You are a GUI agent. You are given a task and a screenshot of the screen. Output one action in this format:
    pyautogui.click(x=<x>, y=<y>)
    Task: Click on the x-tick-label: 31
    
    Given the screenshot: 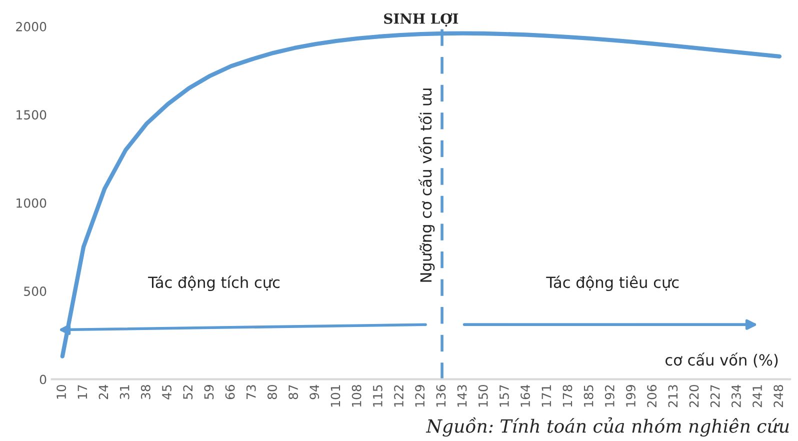 What is the action you would take?
    pyautogui.click(x=125, y=392)
    